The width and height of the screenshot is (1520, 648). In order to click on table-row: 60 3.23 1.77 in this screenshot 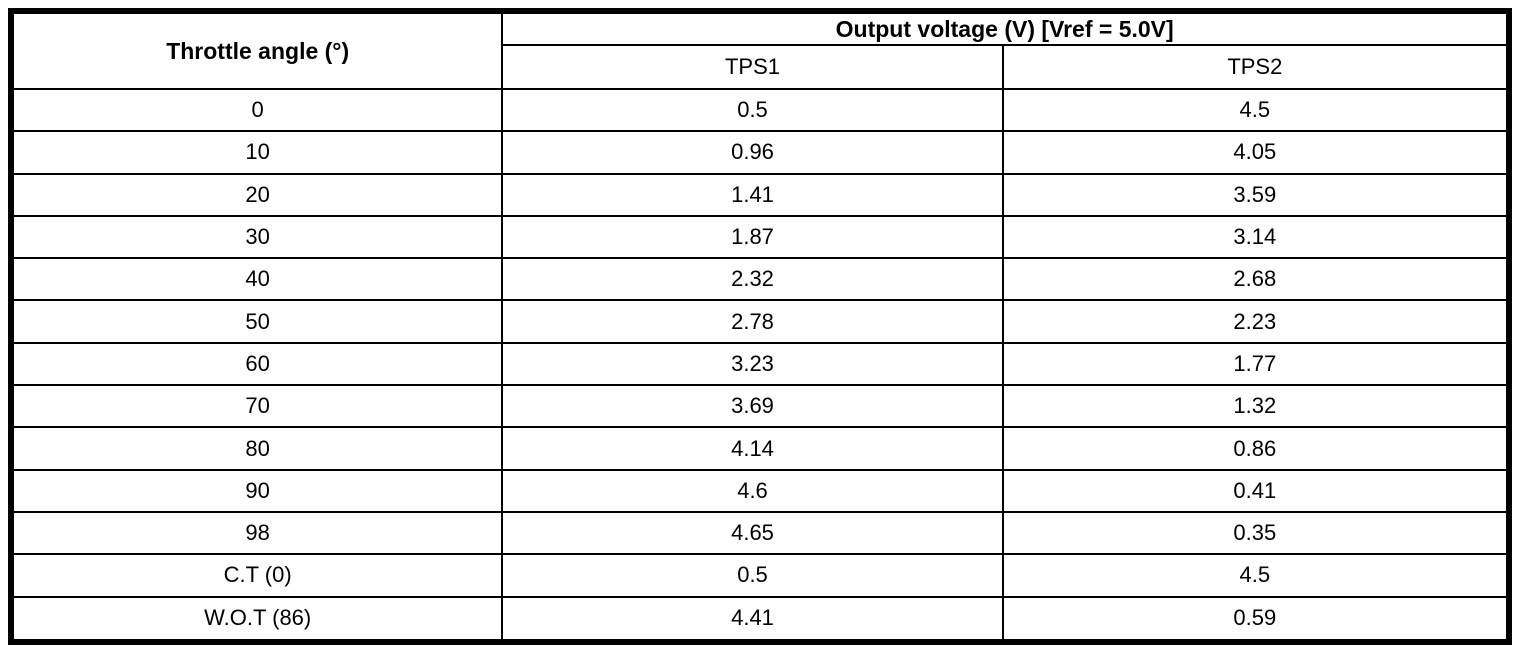, I will do `click(760, 364)`.